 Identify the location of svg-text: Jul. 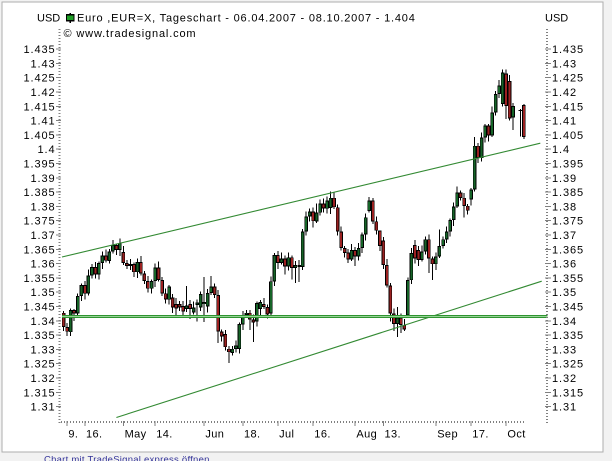
(286, 434).